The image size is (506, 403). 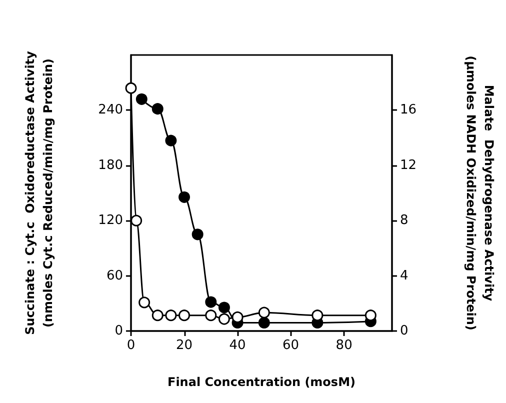 What do you see at coordinates (408, 165) in the screenshot?
I see `y2-tick-label: 12` at bounding box center [408, 165].